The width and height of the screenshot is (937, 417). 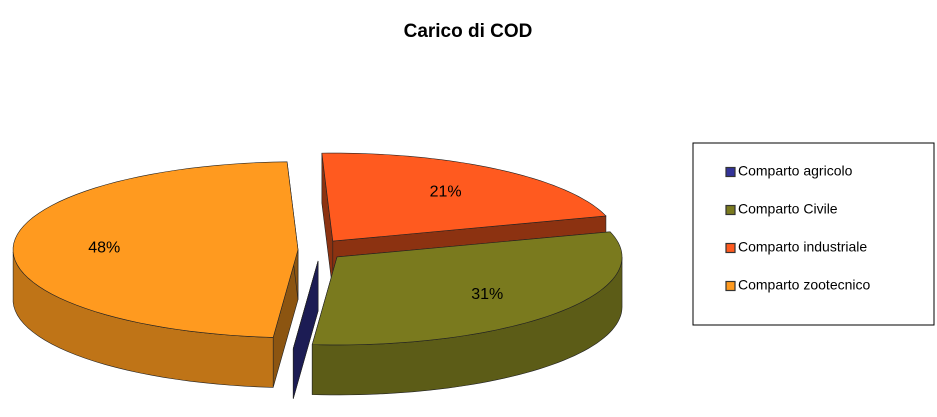 What do you see at coordinates (487, 294) in the screenshot?
I see `data-label: 31%` at bounding box center [487, 294].